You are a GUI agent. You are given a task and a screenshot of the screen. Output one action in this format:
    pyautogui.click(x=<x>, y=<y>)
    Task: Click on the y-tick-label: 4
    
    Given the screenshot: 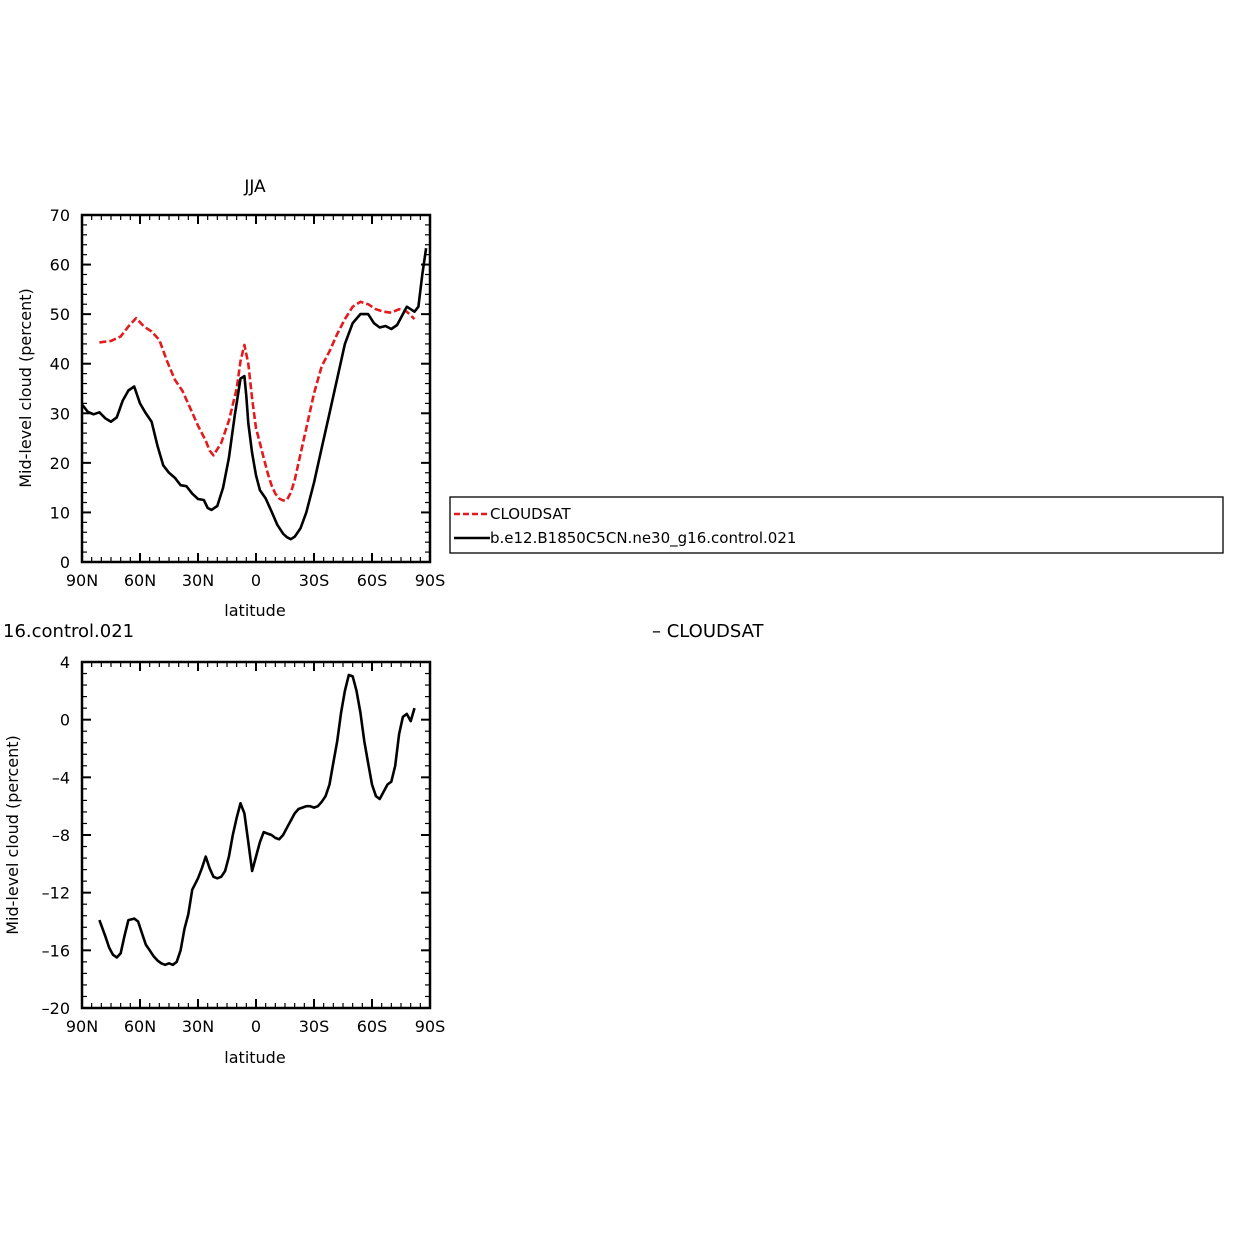 What is the action you would take?
    pyautogui.click(x=65, y=662)
    